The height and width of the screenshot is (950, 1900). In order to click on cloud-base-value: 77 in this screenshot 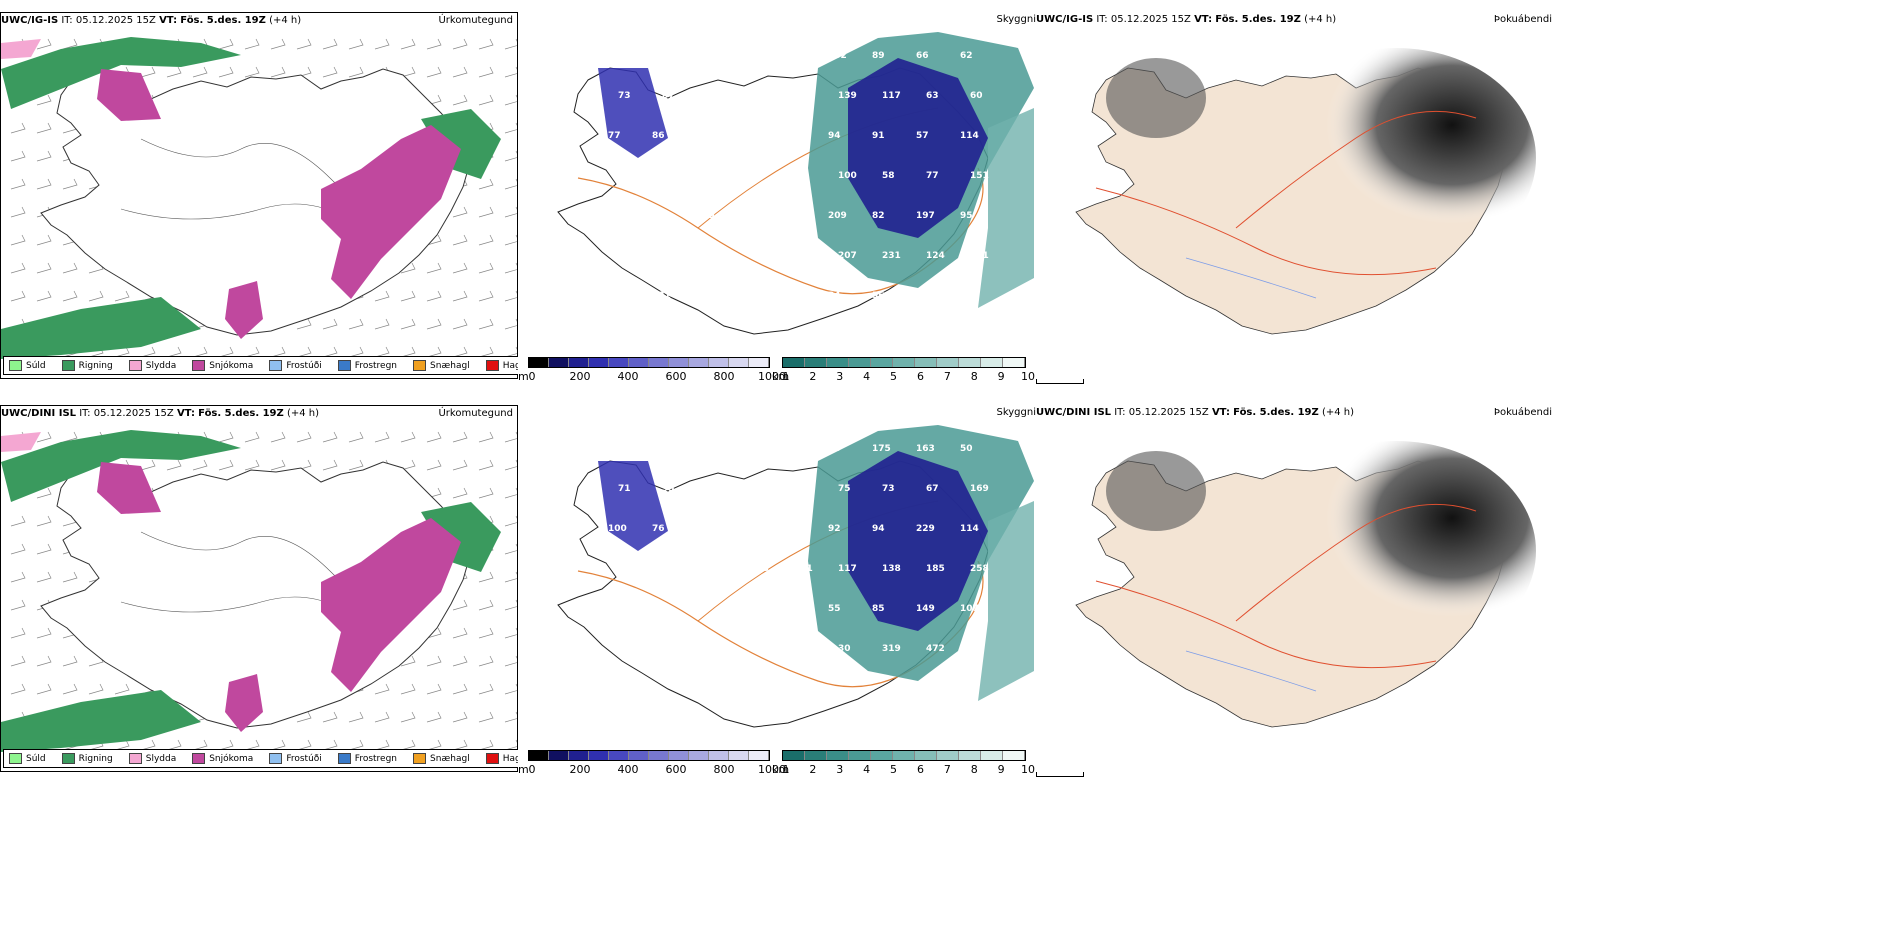, I will do `click(932, 176)`.